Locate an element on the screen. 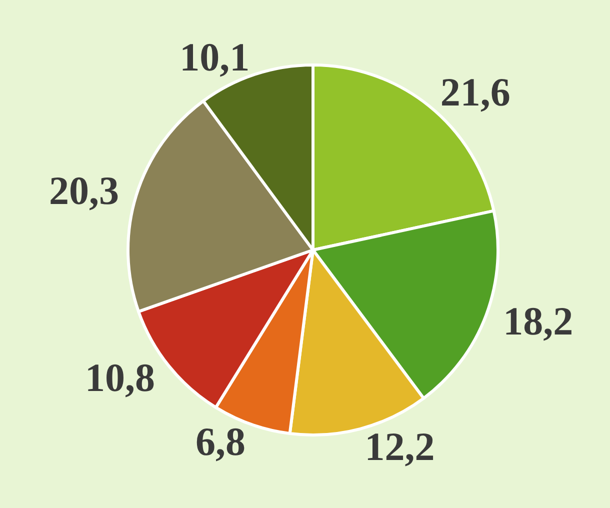  data-label: 10,8 is located at coordinates (119, 377).